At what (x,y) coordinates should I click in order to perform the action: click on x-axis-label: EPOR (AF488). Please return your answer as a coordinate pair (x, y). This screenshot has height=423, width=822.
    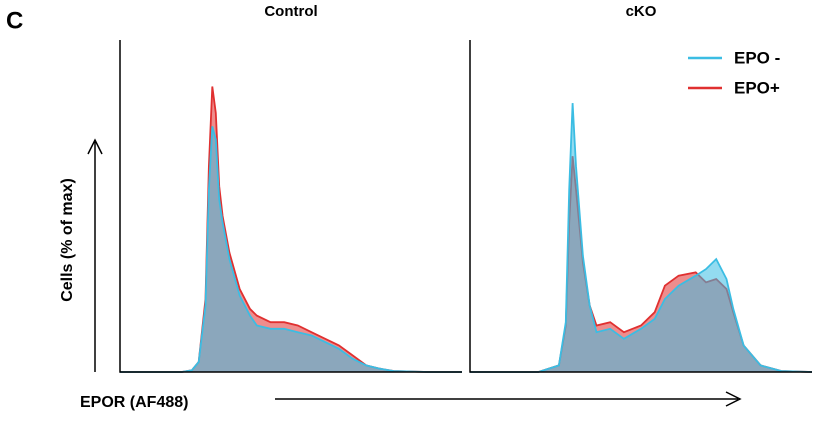
    Looking at the image, I should click on (134, 402).